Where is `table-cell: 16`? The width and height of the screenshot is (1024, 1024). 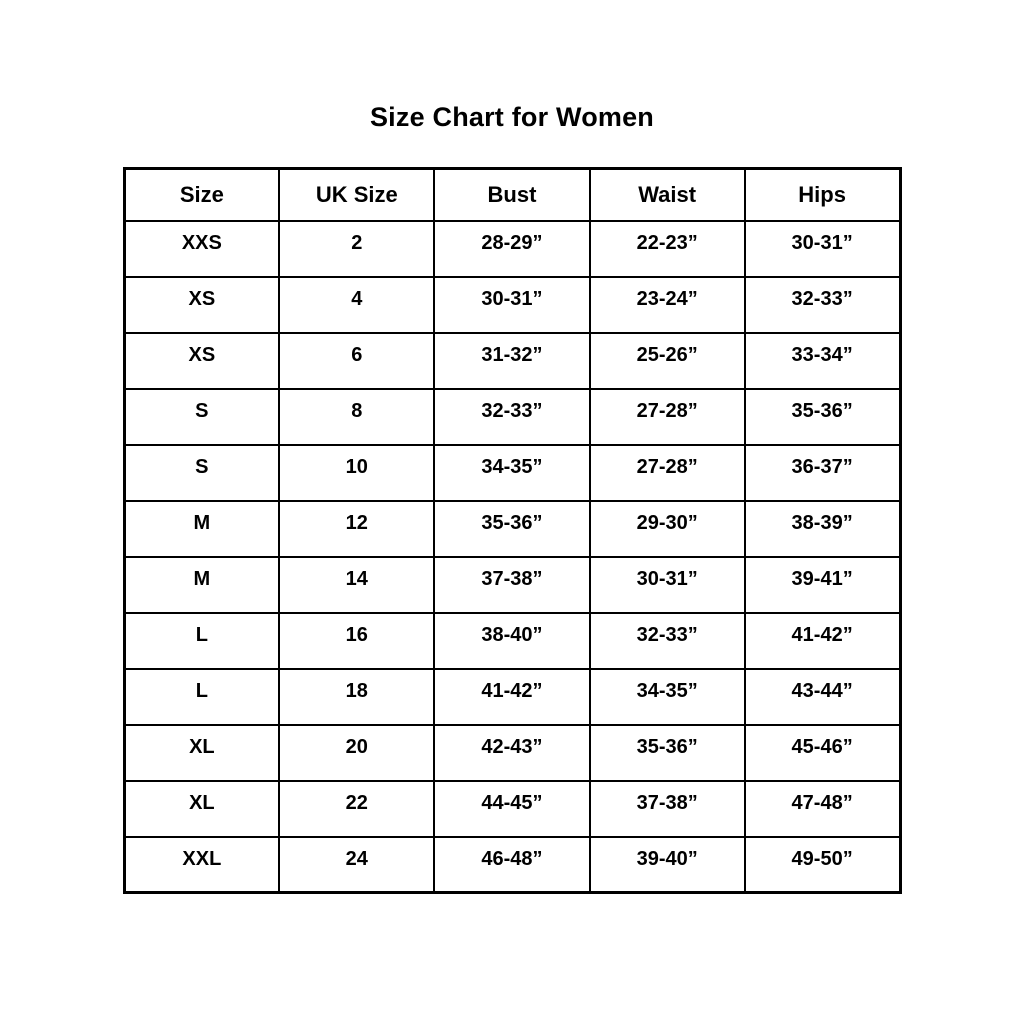 table-cell: 16 is located at coordinates (357, 640).